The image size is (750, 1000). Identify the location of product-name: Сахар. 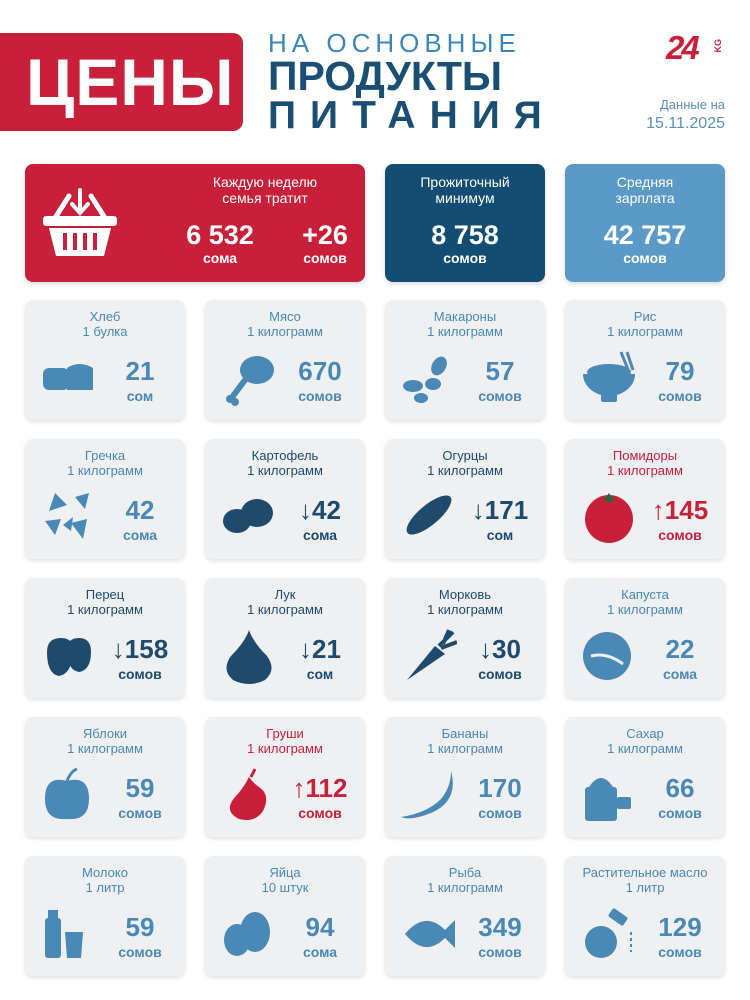
(645, 733).